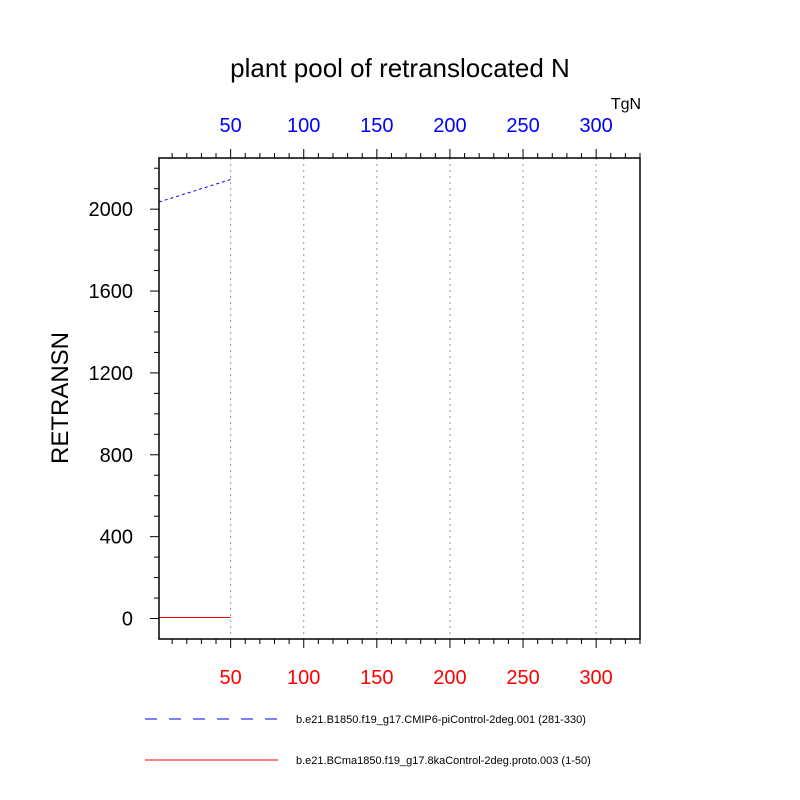 Image resolution: width=800 pixels, height=800 pixels. Describe the element at coordinates (231, 126) in the screenshot. I see `x-tick-label-top: 50` at that location.